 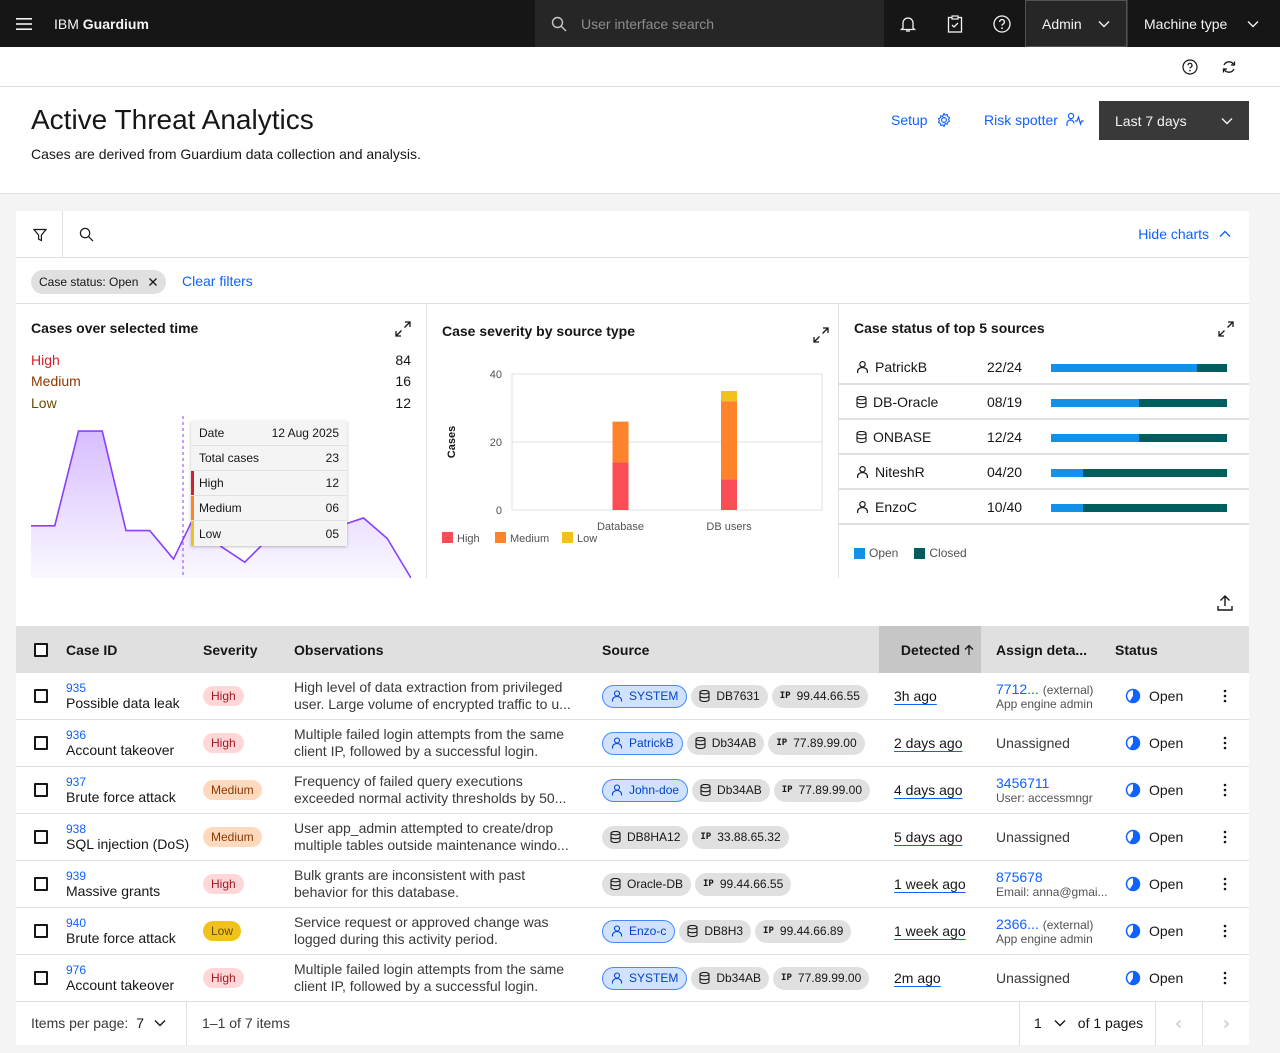 I want to click on setup-link: Setup, so click(x=921, y=120).